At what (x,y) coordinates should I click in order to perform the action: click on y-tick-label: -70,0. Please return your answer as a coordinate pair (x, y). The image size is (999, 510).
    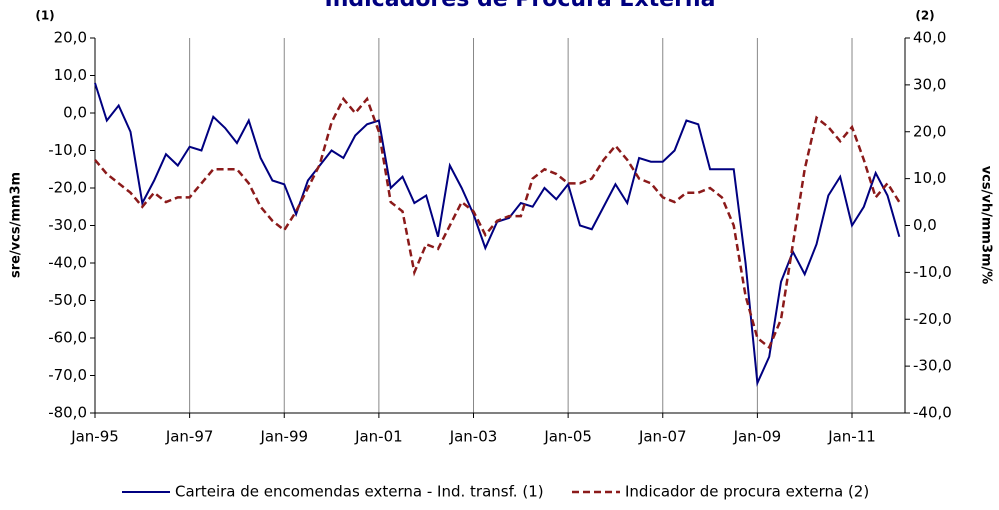
    Looking at the image, I should click on (67, 375).